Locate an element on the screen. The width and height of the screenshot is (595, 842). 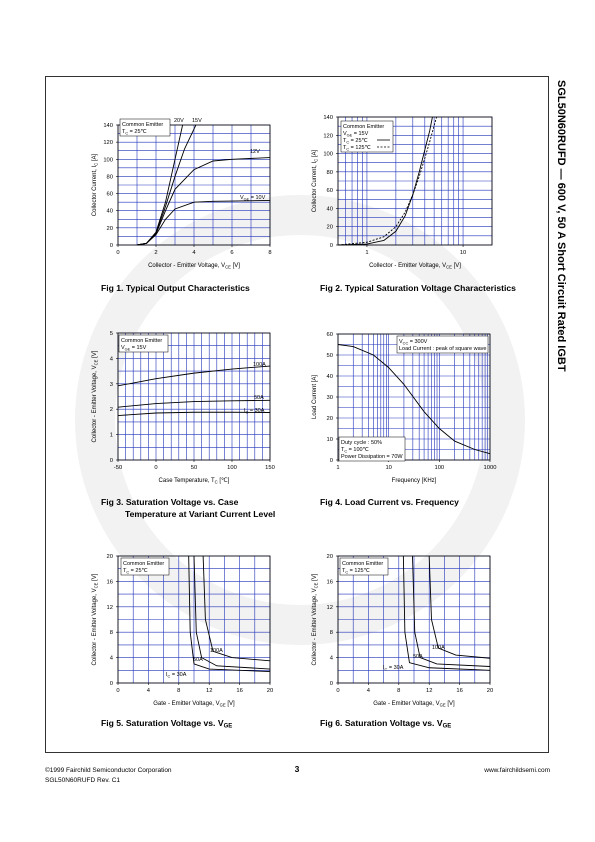
plot-frame is located at coordinates (414, 619).